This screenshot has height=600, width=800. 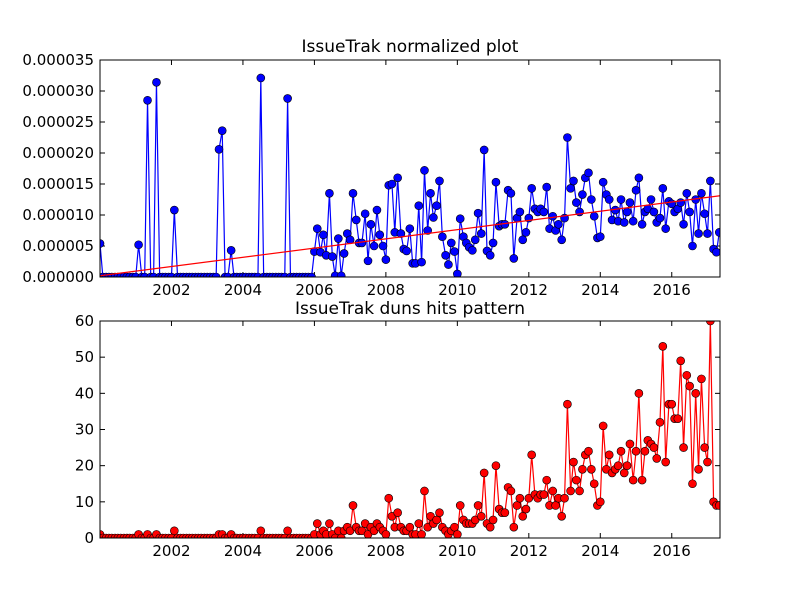 What do you see at coordinates (84, 321) in the screenshot?
I see `y-tick-label: 60` at bounding box center [84, 321].